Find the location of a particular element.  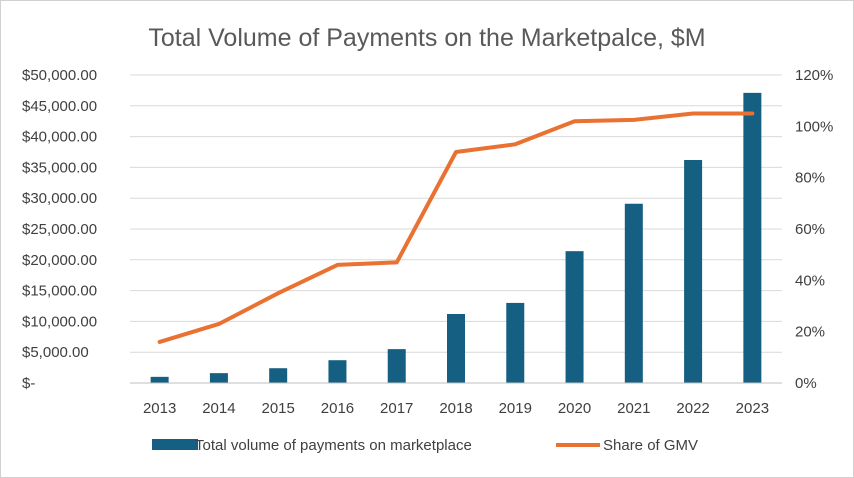

x-tick-label: 2022 is located at coordinates (692, 408).